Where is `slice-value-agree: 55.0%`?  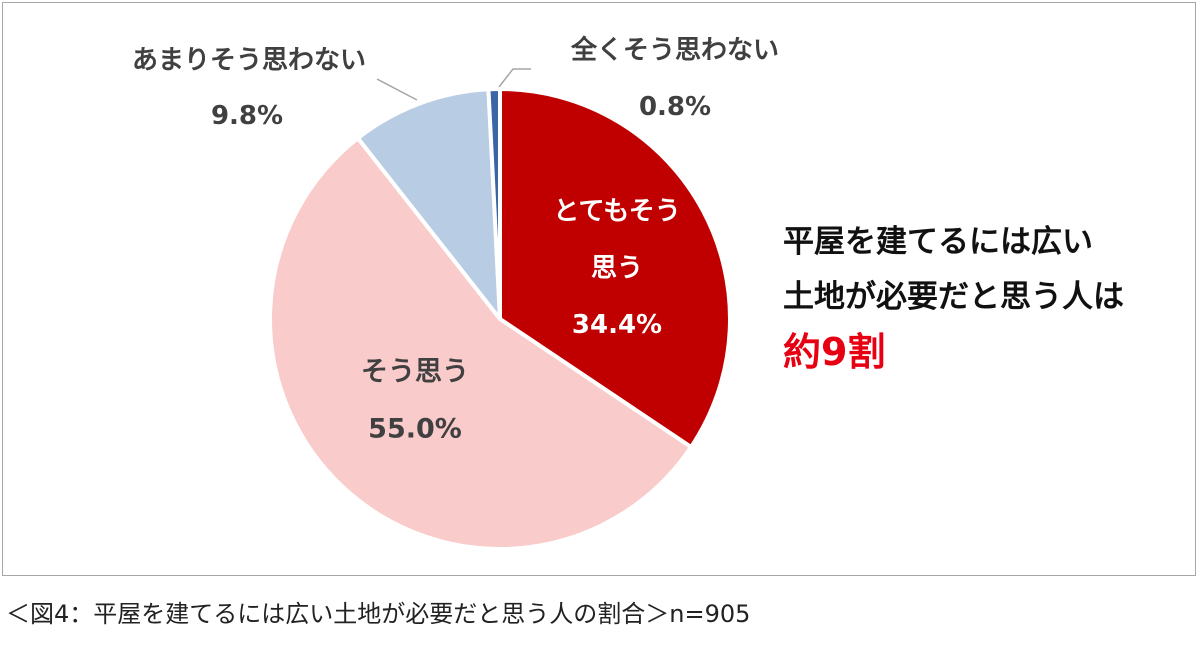
slice-value-agree: 55.0% is located at coordinates (415, 429).